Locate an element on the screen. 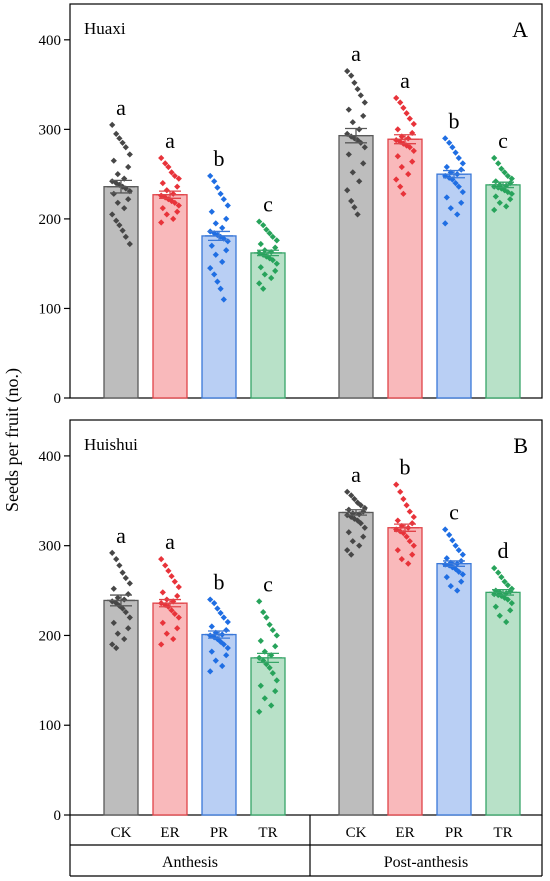 The width and height of the screenshot is (550, 881). y-tick-label: 200 is located at coordinates (50, 220).